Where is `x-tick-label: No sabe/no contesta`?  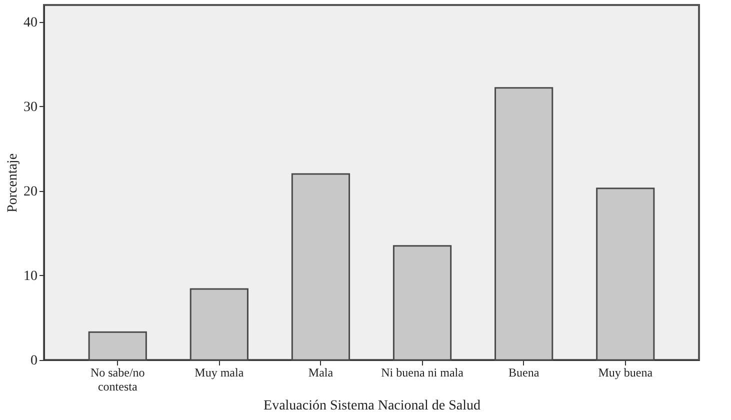 x-tick-label: No sabe/no contesta is located at coordinates (117, 380).